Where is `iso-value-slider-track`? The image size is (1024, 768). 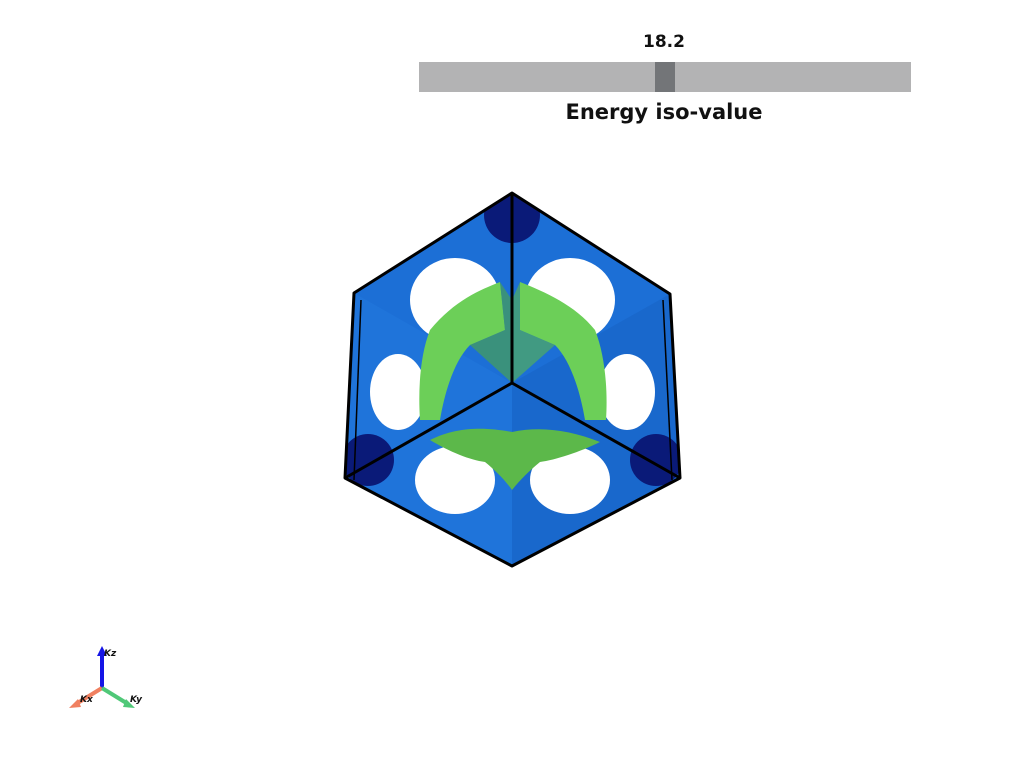
iso-value-slider-track is located at coordinates (665, 77).